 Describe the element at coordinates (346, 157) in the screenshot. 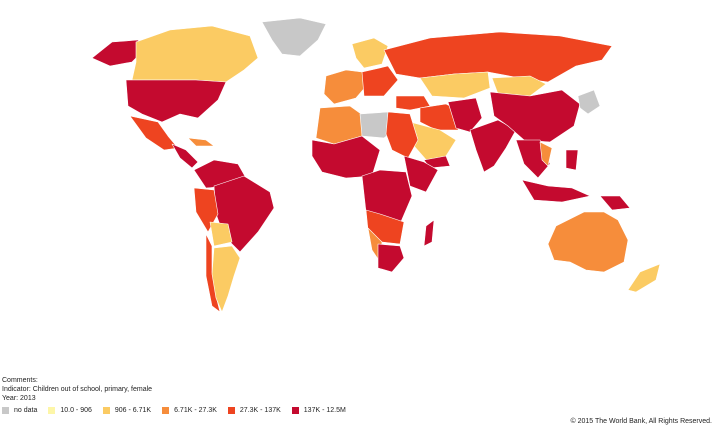

I see `west-africa` at that location.